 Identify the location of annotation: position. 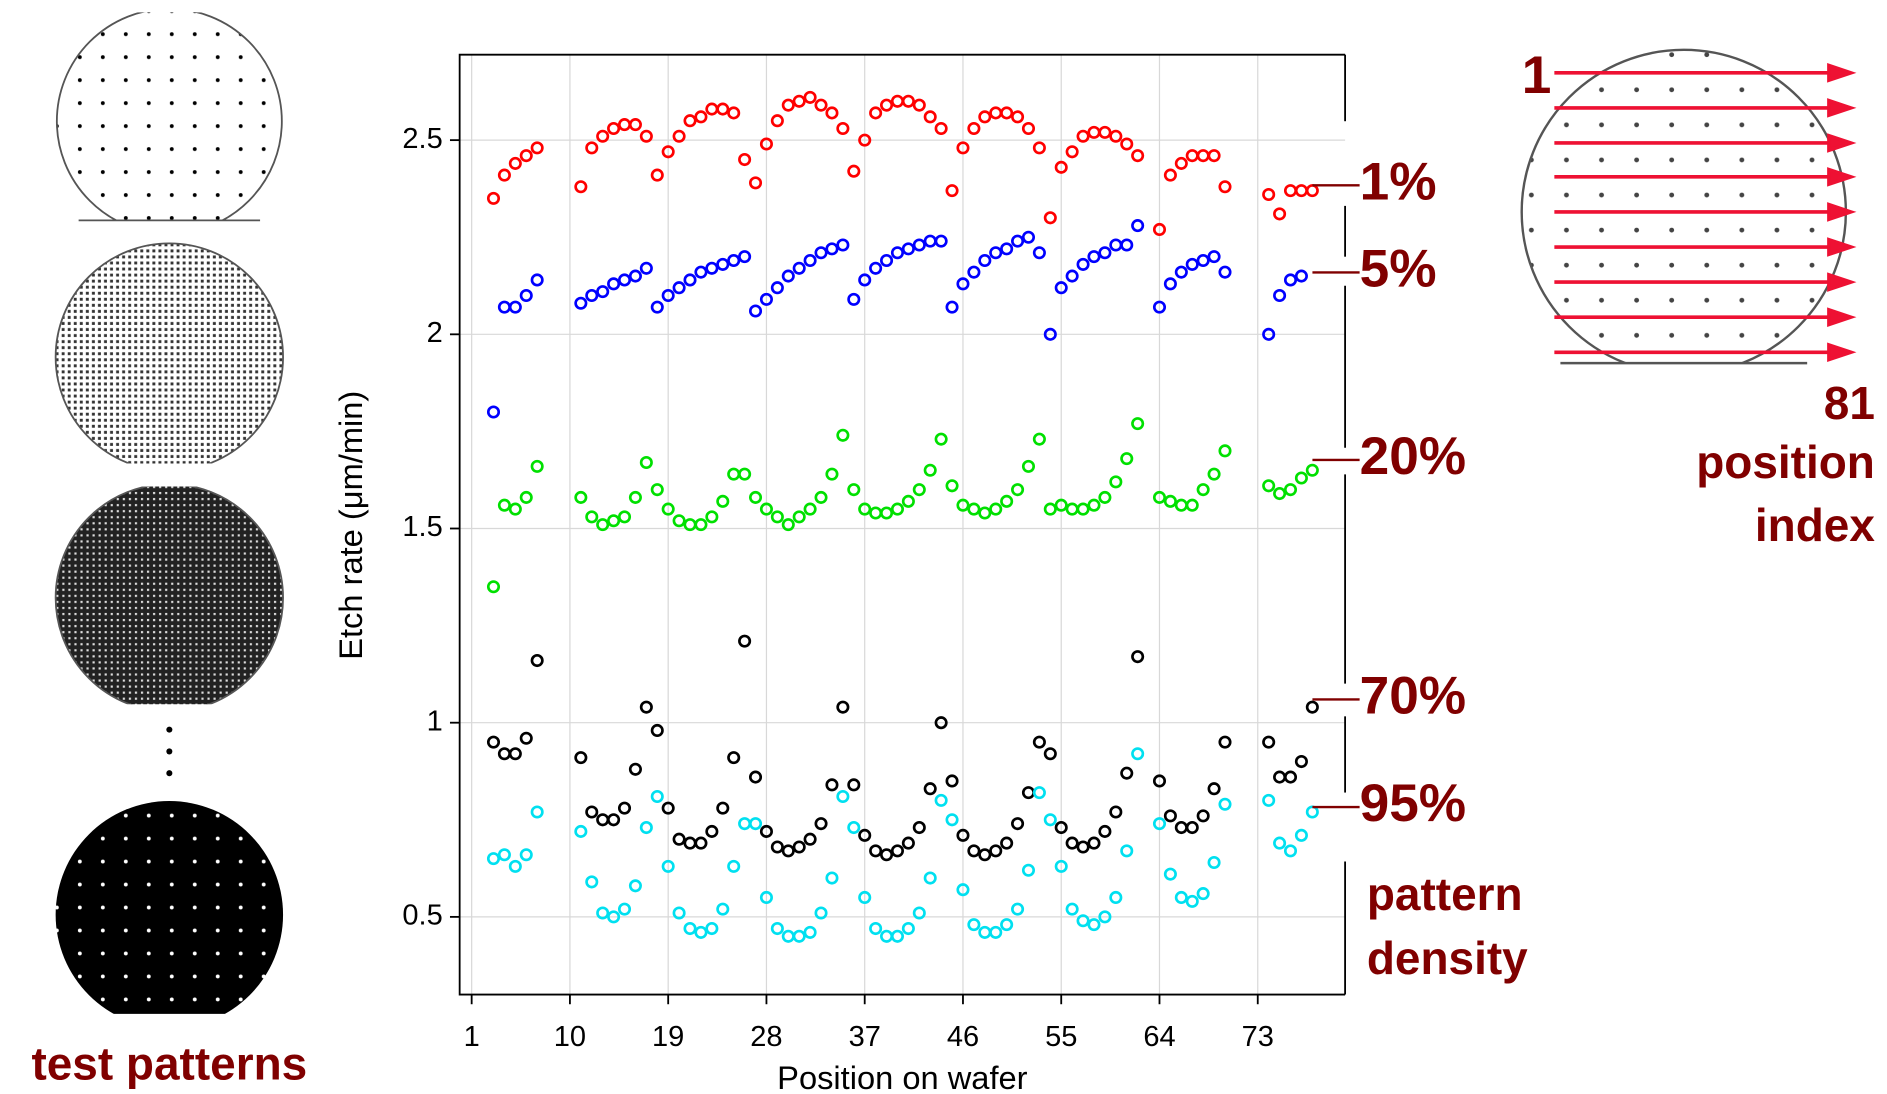
(1785, 462).